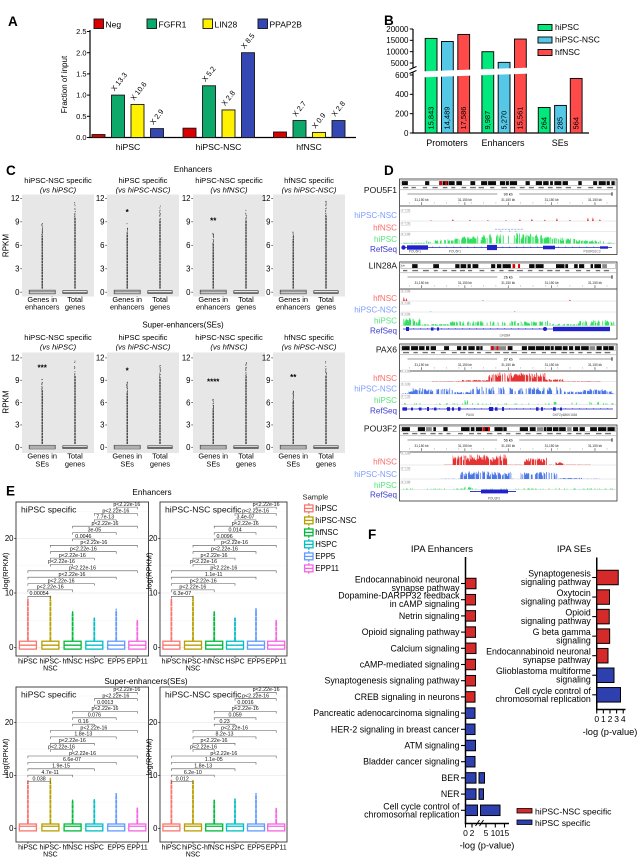  What do you see at coordinates (10, 491) in the screenshot?
I see `svg-text: E` at bounding box center [10, 491].